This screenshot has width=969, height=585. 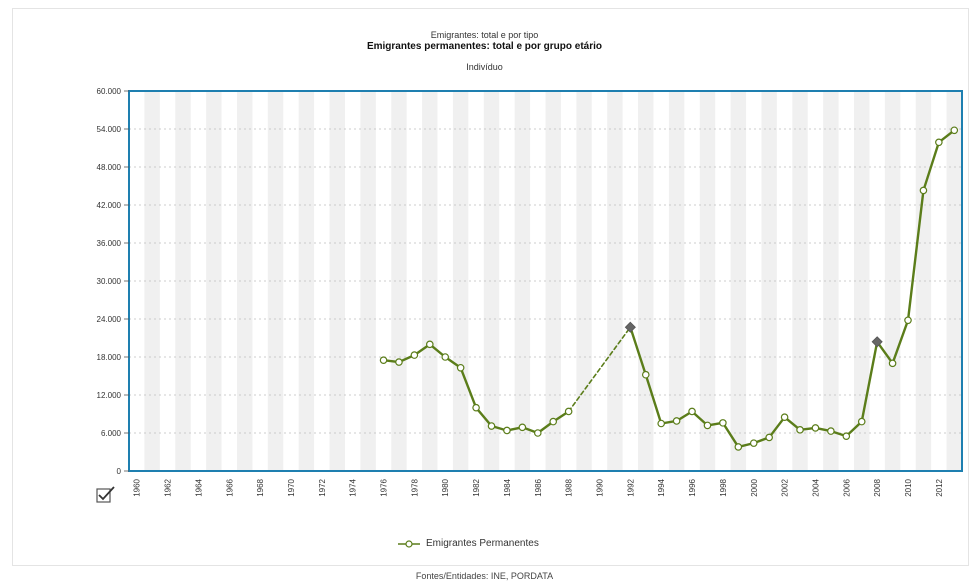 I want to click on x-tick-label: 2000, so click(x=754, y=487).